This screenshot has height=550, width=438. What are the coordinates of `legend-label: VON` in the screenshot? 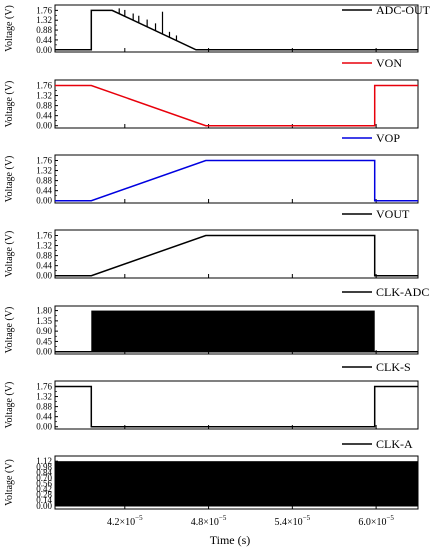 It's located at (389, 63).